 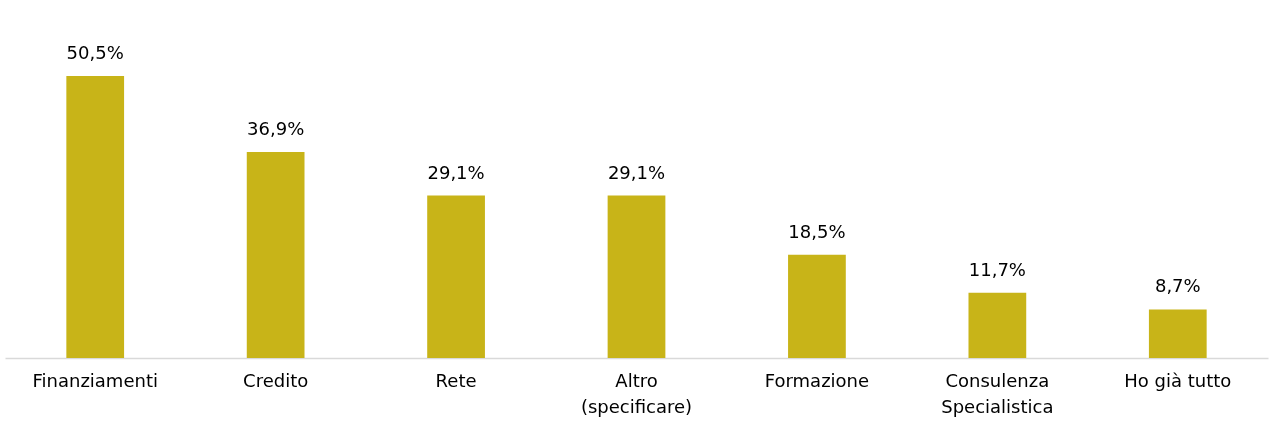 What do you see at coordinates (997, 269) in the screenshot?
I see `data-label: 11,7%` at bounding box center [997, 269].